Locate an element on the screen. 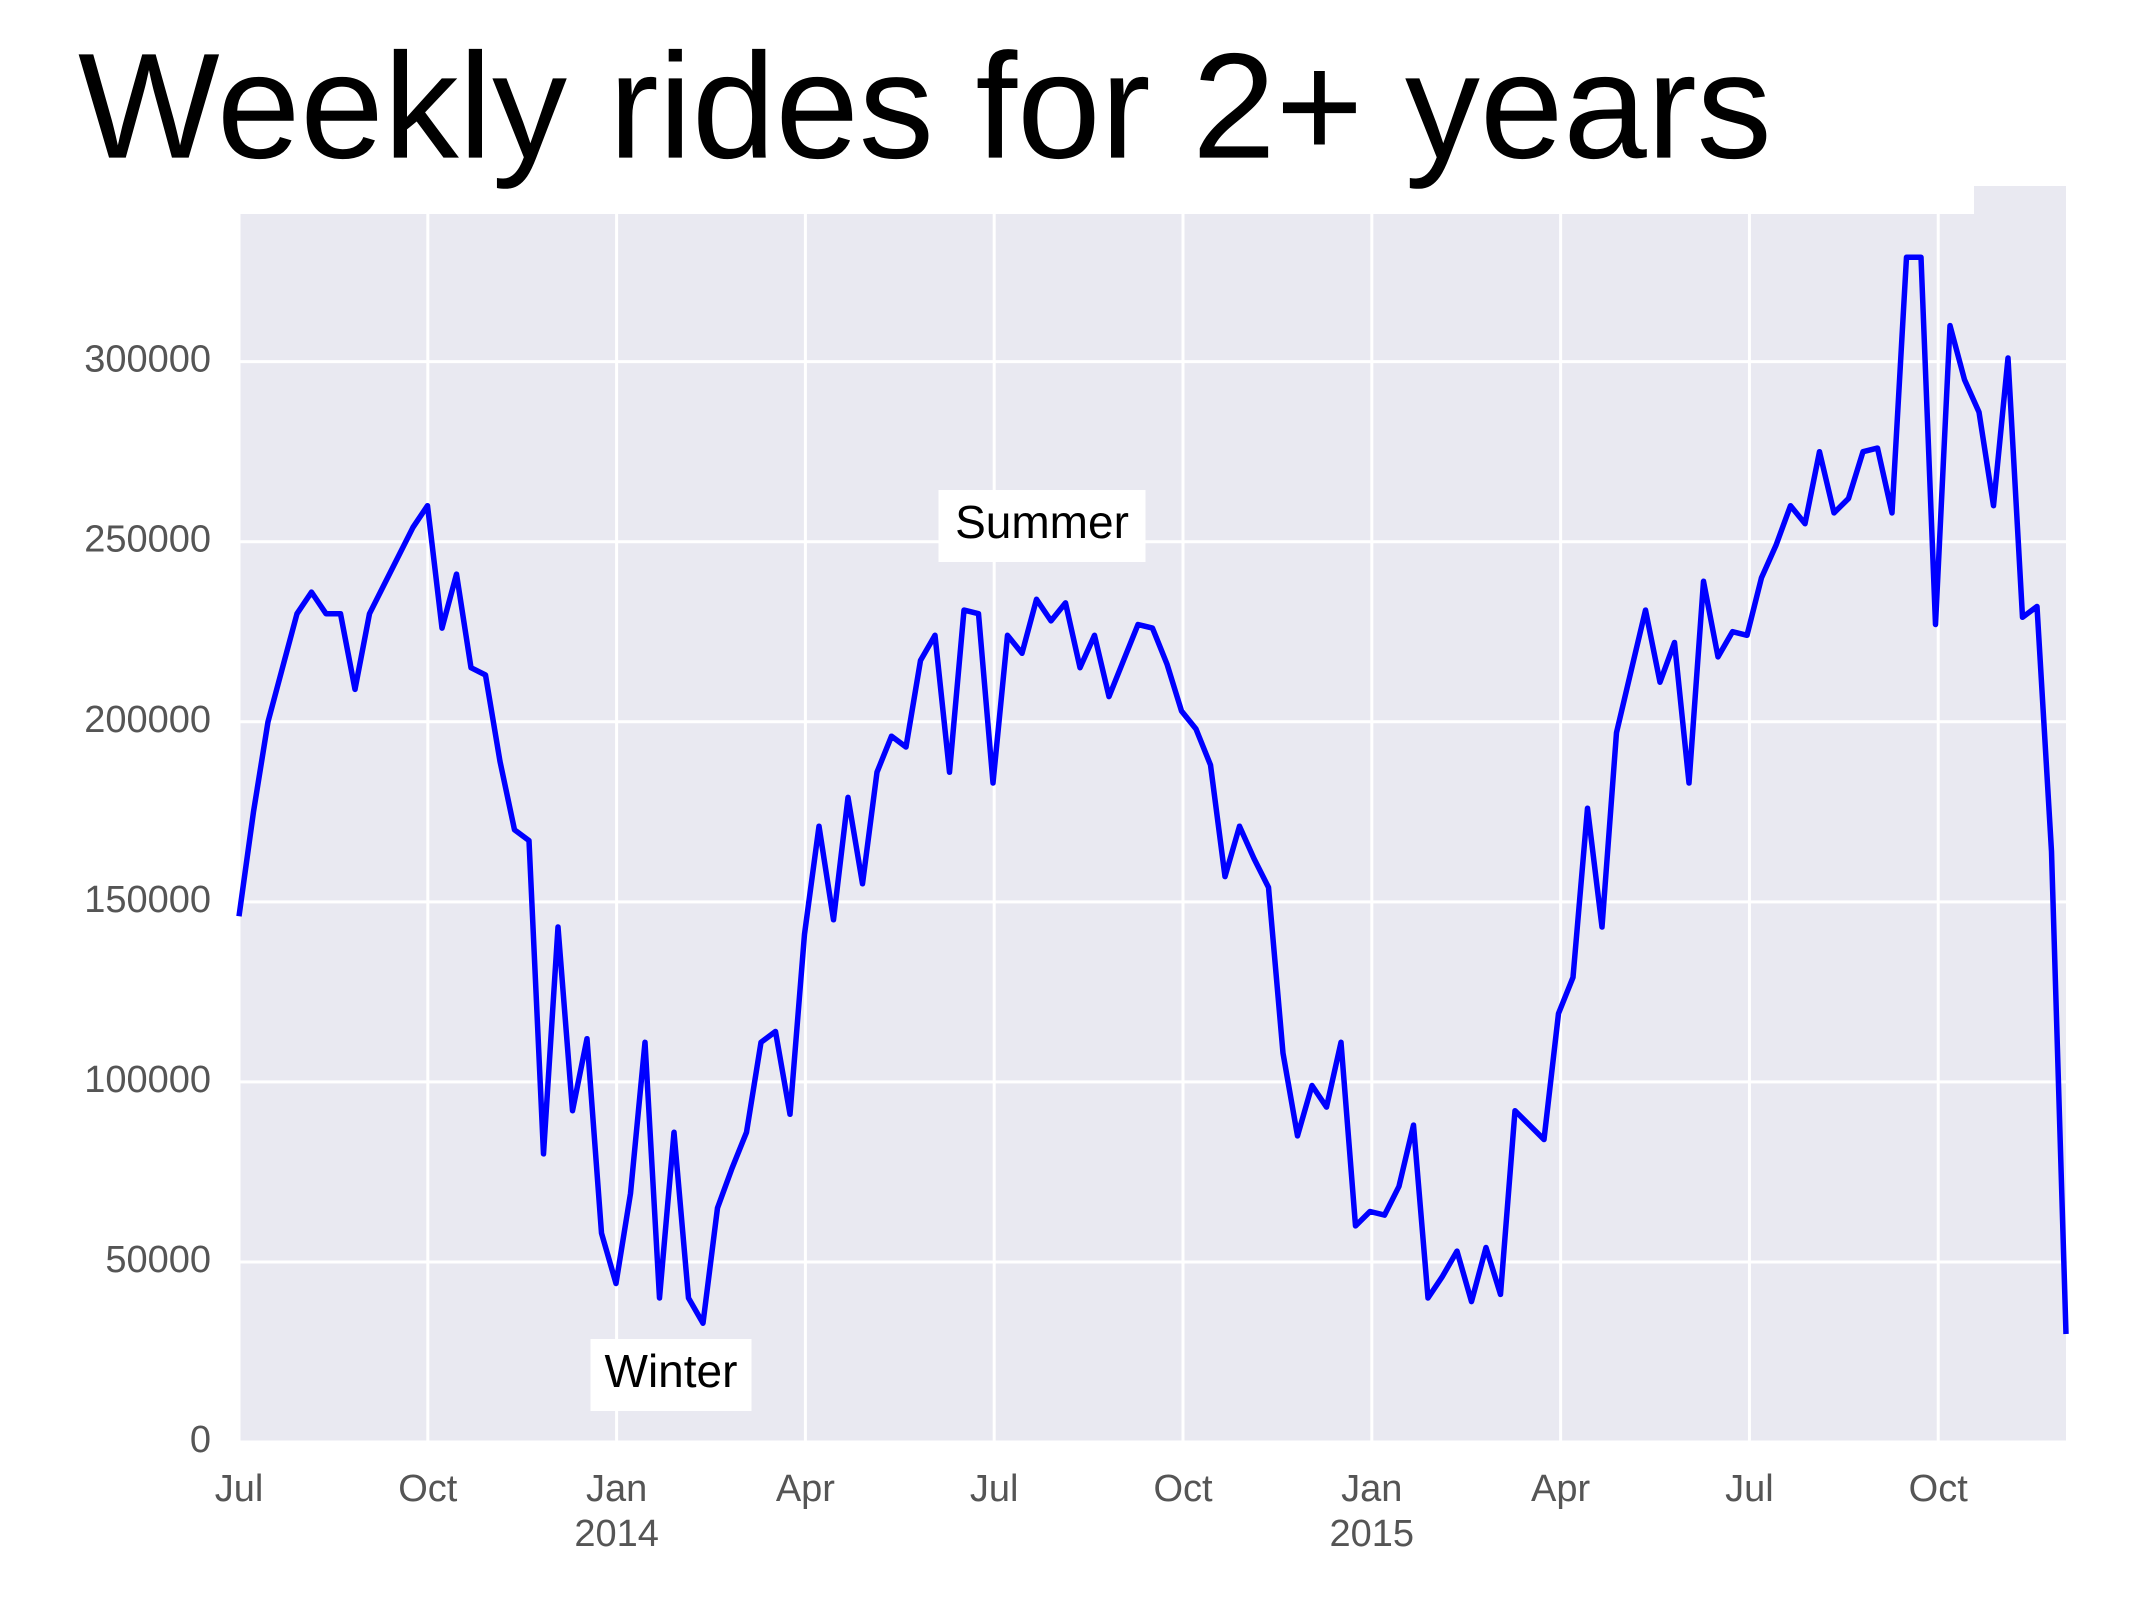 This screenshot has height=1600, width=2133. y-tick-label: 50000 is located at coordinates (158, 1260).